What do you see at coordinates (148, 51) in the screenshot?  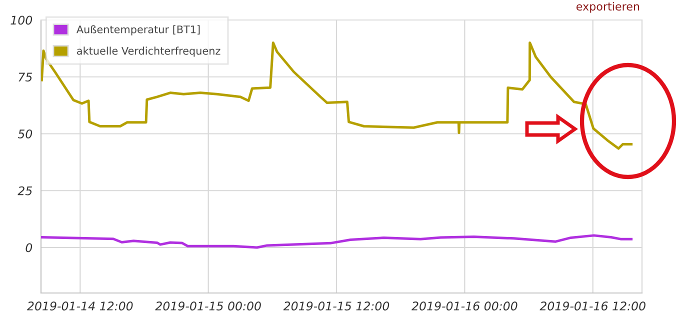 I see `legend-label: aktuelle Verdichterfrequenz` at bounding box center [148, 51].